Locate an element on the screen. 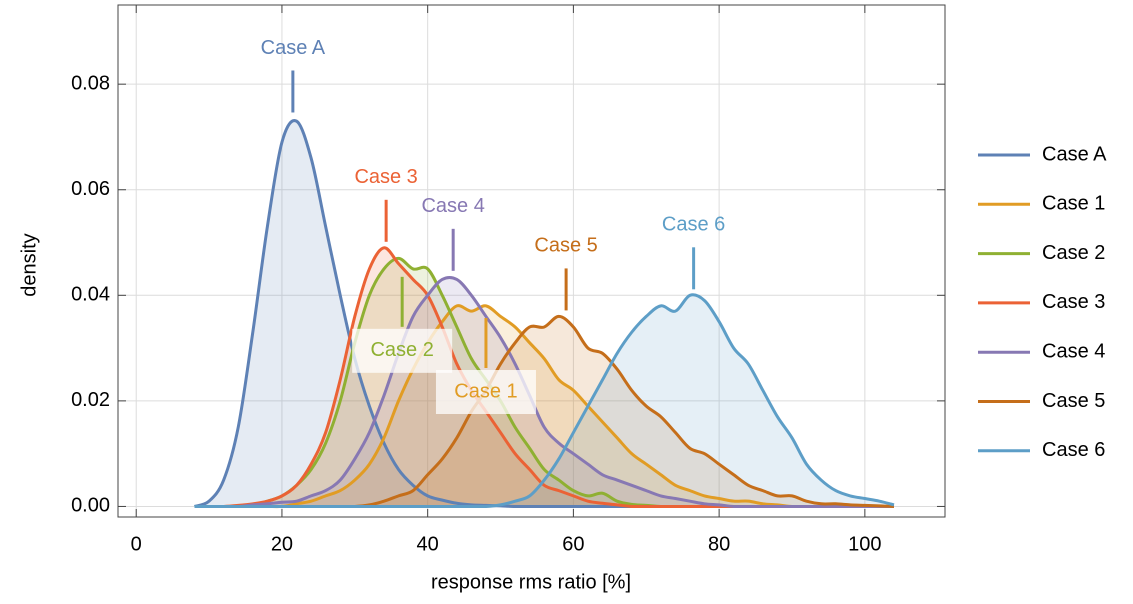 The width and height of the screenshot is (1133, 604). legend-label: Case 3 is located at coordinates (1073, 302).